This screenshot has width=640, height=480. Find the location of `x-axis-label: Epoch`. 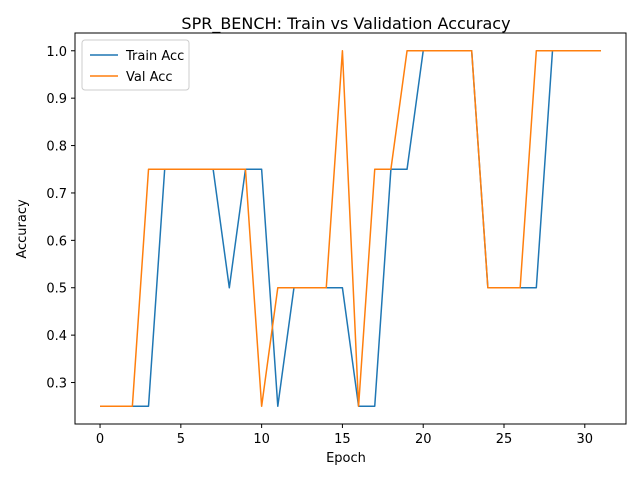

x-axis-label: Epoch is located at coordinates (346, 458).